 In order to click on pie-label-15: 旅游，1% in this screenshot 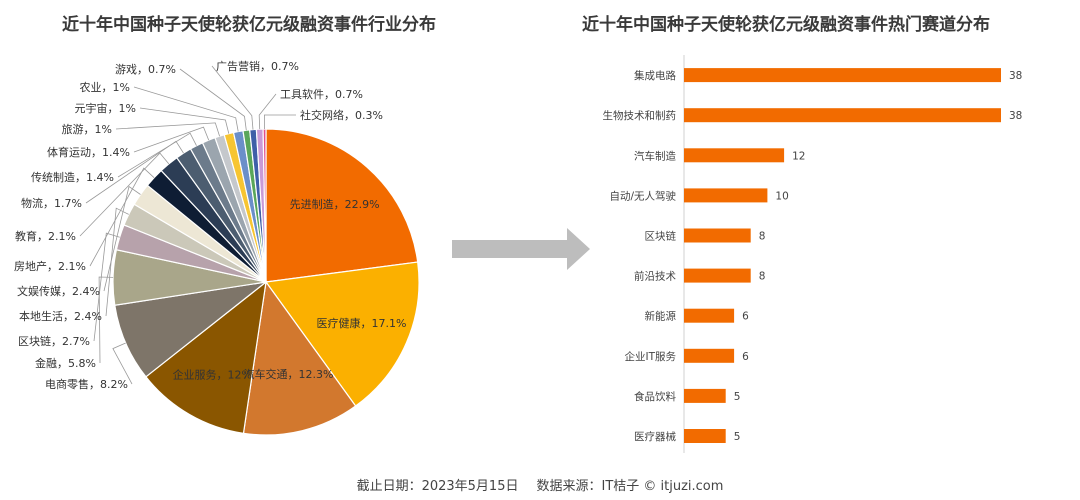, I will do `click(87, 129)`.